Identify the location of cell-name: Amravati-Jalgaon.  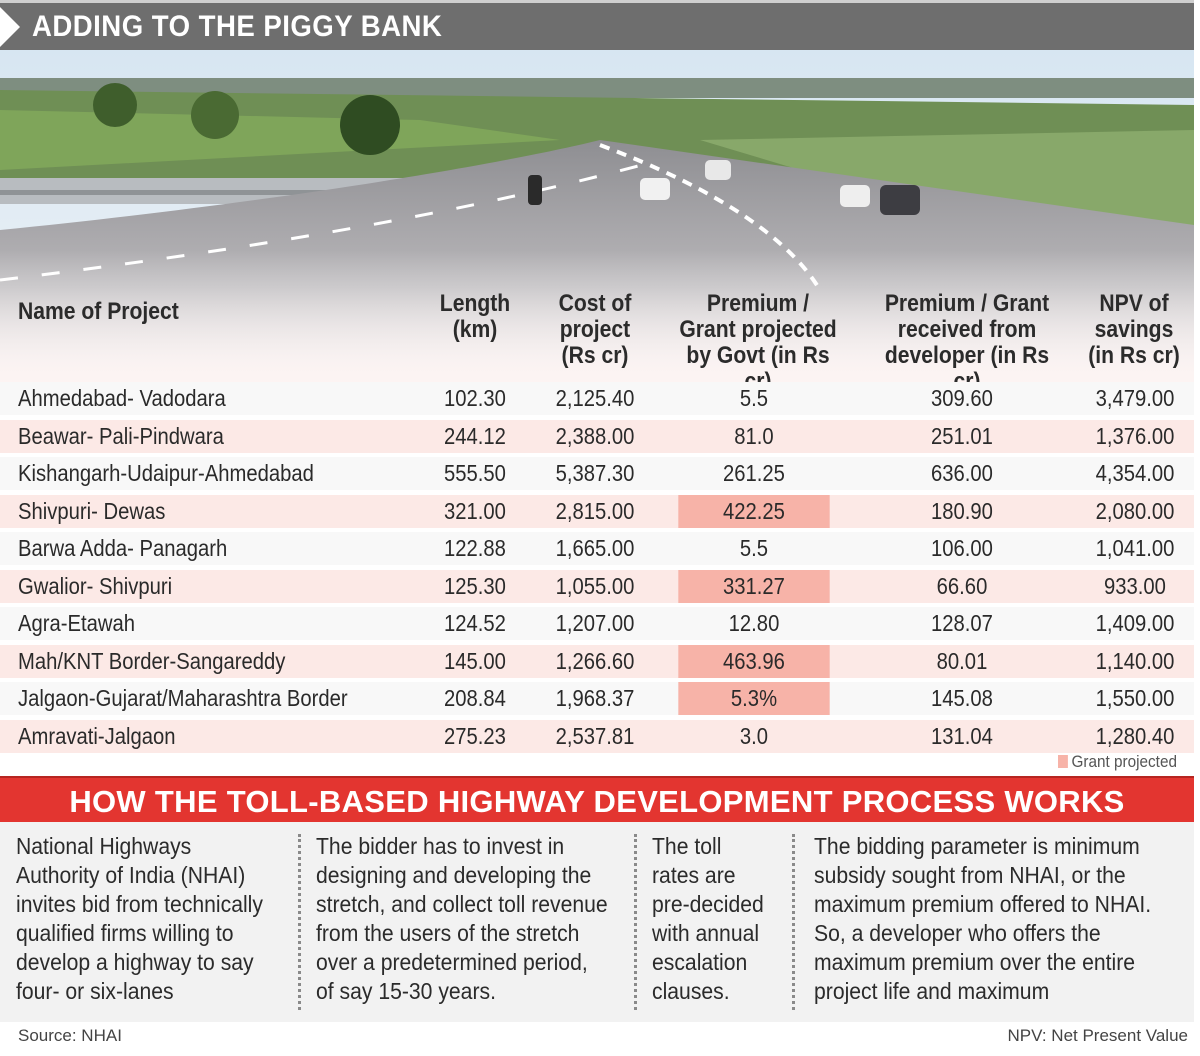
(97, 735).